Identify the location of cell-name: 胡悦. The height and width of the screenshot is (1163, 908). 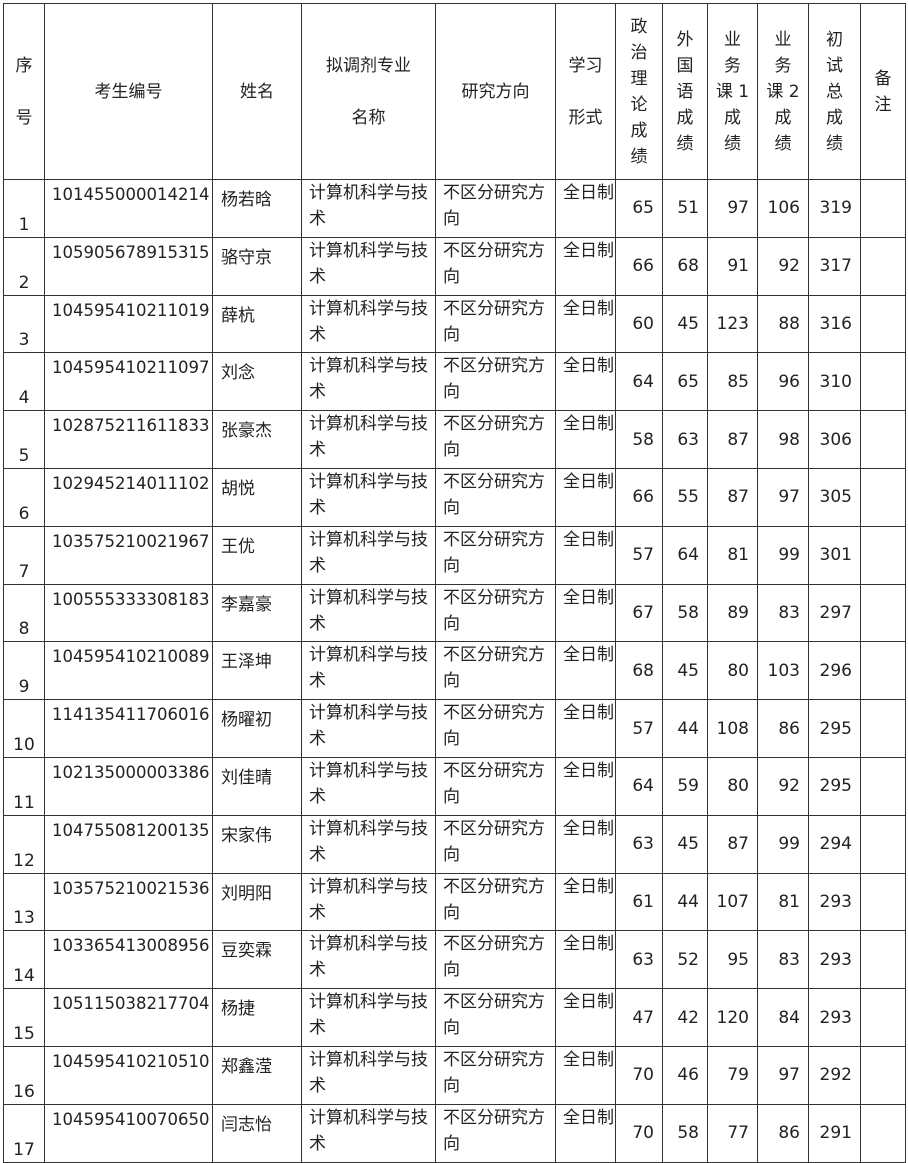
(257, 497).